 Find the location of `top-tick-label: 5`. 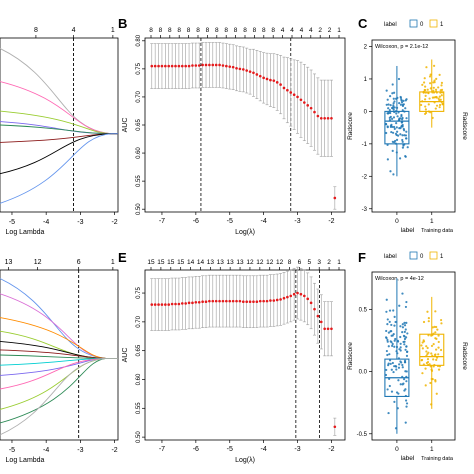

top-tick-label: 5 is located at coordinates (310, 262).